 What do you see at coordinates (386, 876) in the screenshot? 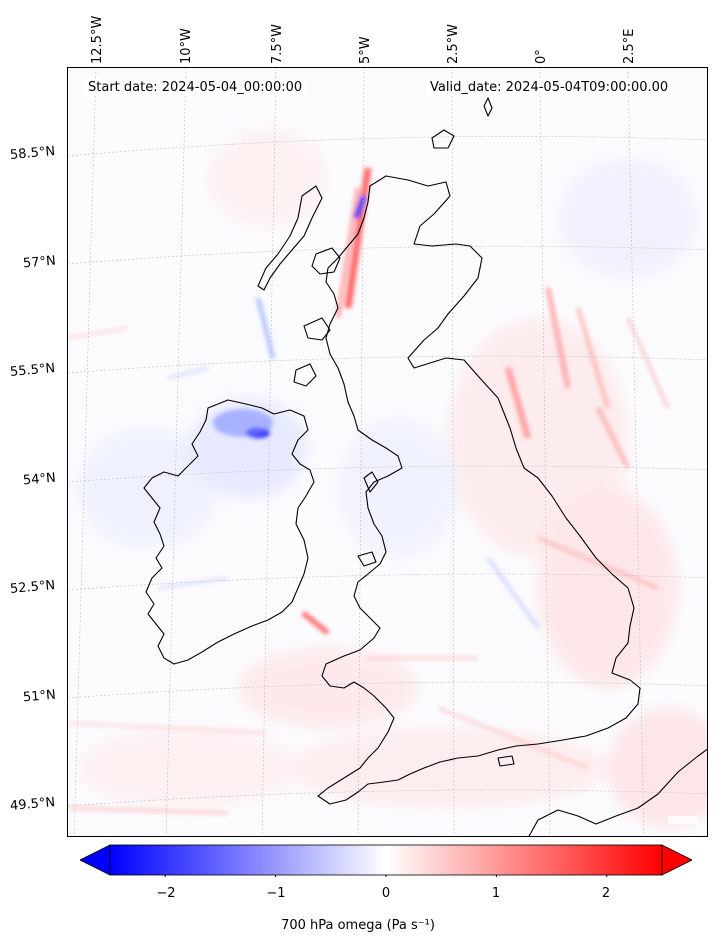
I see `colorbar-tick-marks` at bounding box center [386, 876].